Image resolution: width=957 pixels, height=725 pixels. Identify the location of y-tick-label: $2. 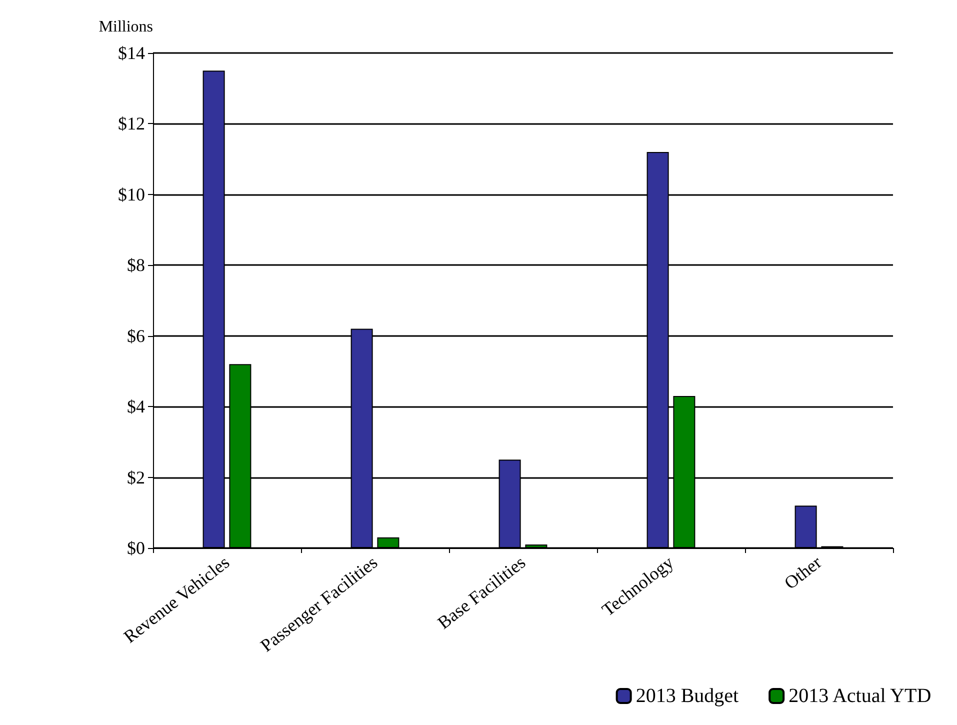
(136, 477).